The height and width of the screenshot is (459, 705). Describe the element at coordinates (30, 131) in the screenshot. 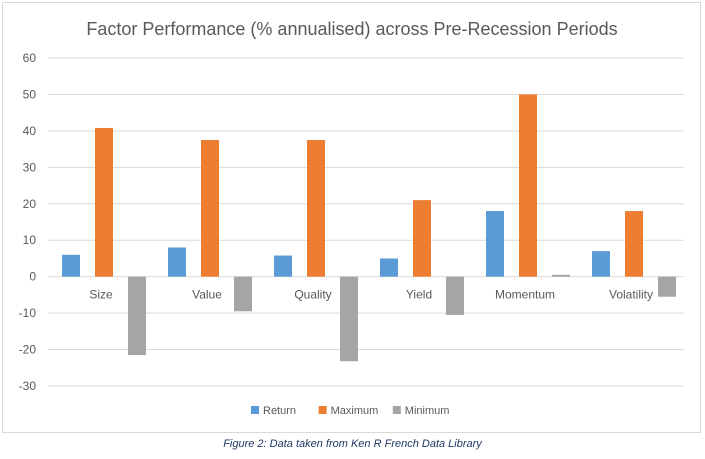

I see `y-tick-label: 40` at that location.